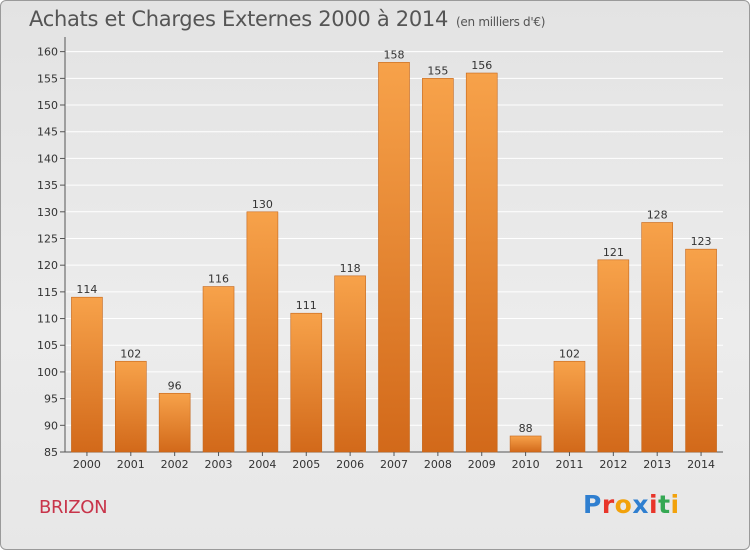 The image size is (750, 550). I want to click on y-tick-label: 125, so click(47, 238).